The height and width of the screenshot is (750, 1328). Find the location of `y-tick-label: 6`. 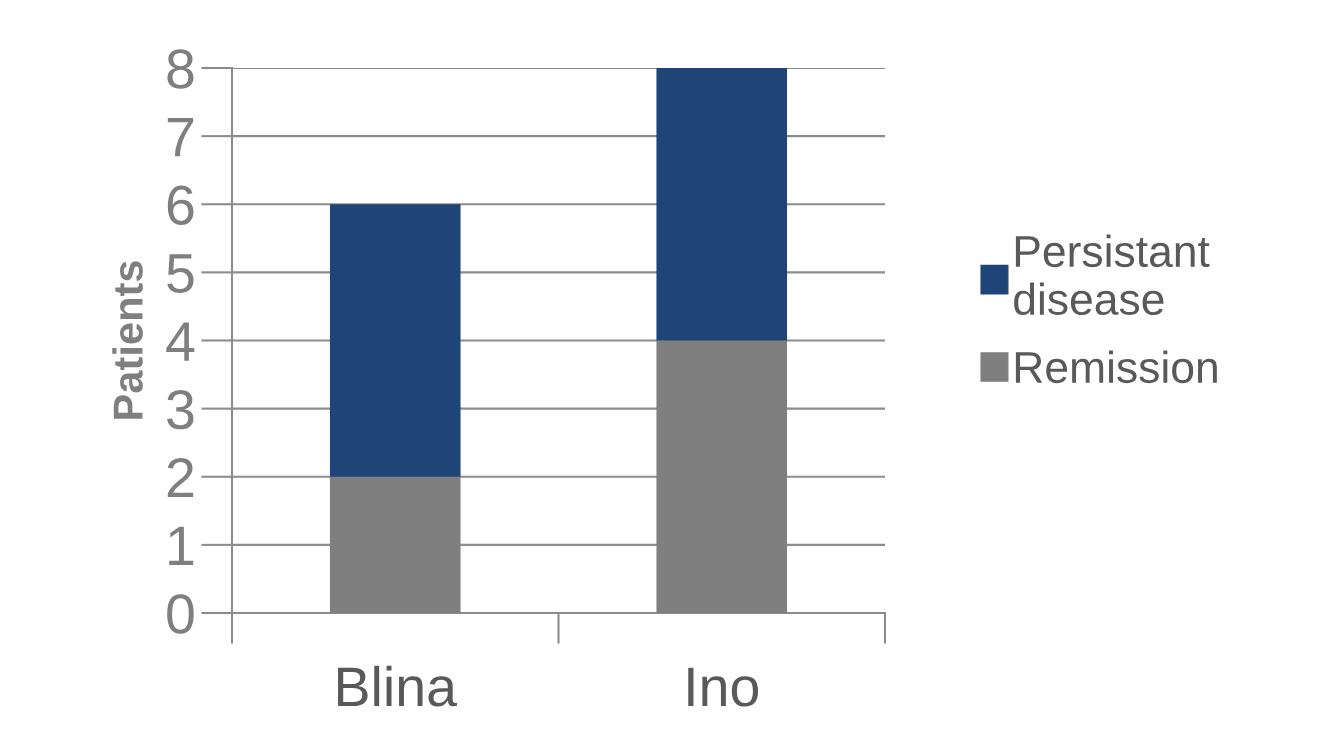

y-tick-label: 6 is located at coordinates (180, 205).